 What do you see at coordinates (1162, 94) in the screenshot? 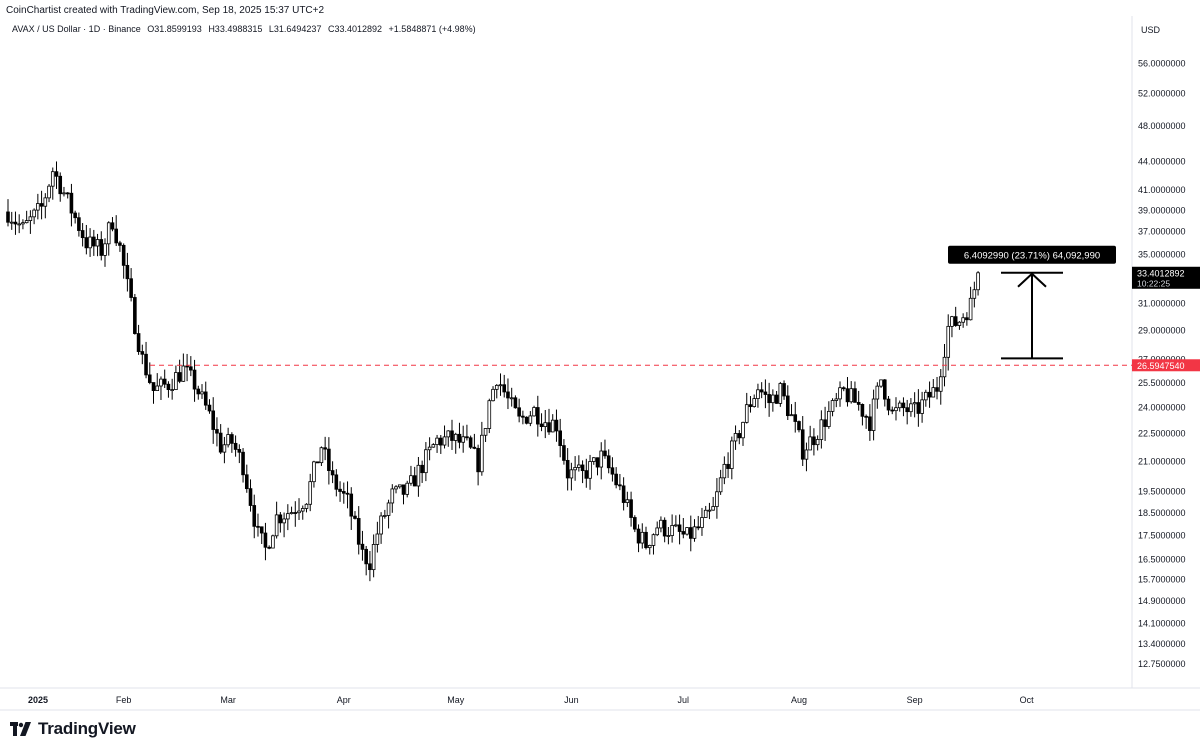
I see `price-tick-label: 52.0000000` at bounding box center [1162, 94].